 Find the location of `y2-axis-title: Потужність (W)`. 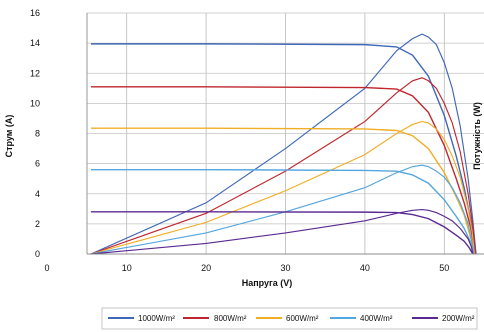

y2-axis-title: Потужність (W) is located at coordinates (477, 136).